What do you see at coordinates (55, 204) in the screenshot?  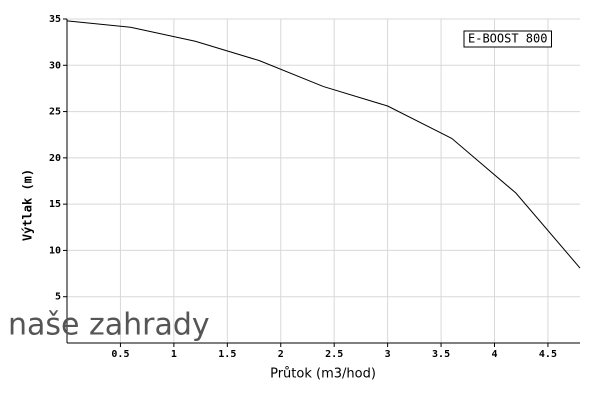 I see `y-tick-label: 15` at bounding box center [55, 204].